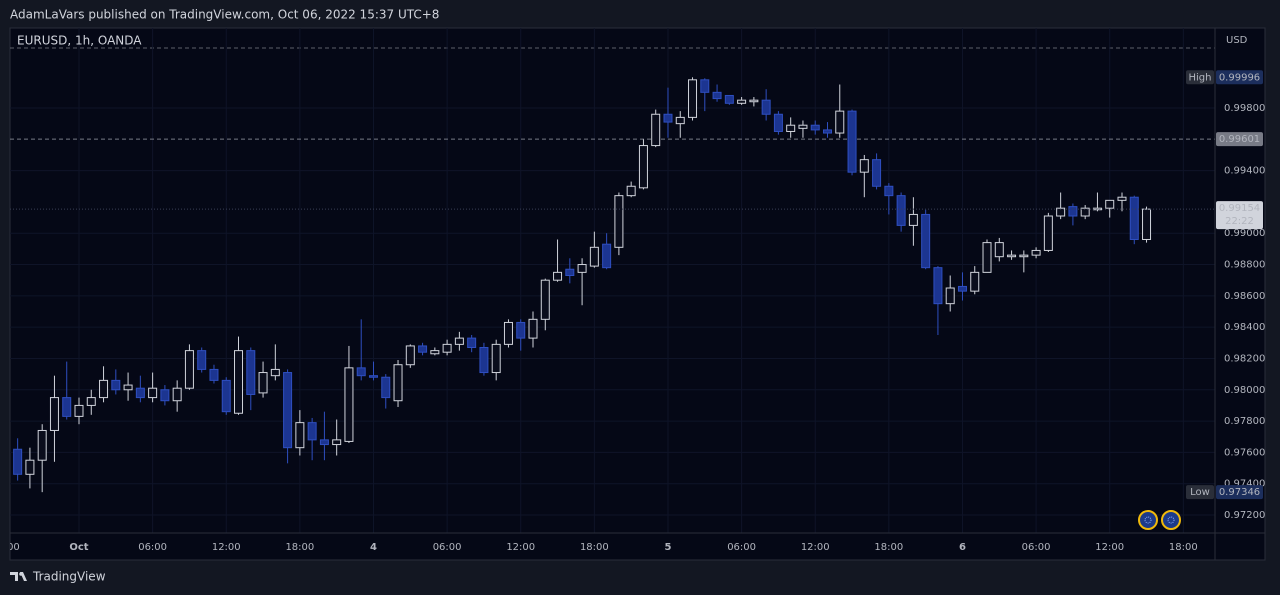 Image resolution: width=1280 pixels, height=595 pixels. I want to click on extreme-tag: Low, so click(1200, 492).